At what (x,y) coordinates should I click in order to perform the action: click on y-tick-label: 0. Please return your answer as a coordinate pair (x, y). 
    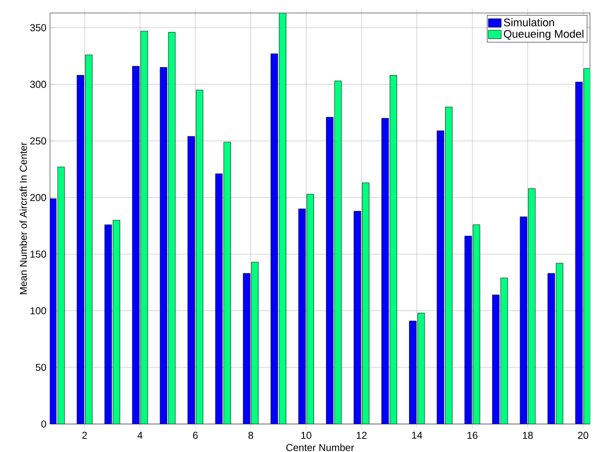
    Looking at the image, I should click on (43, 424).